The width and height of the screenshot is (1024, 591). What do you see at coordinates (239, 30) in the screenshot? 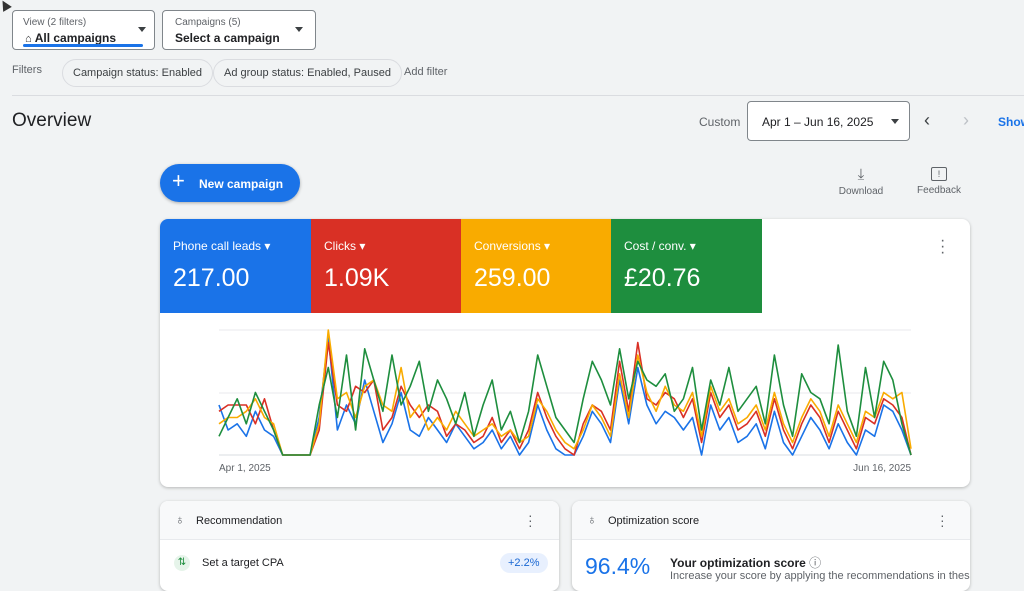
I see `campaign-selector: Campaigns (5) Select a campaign` at bounding box center [239, 30].